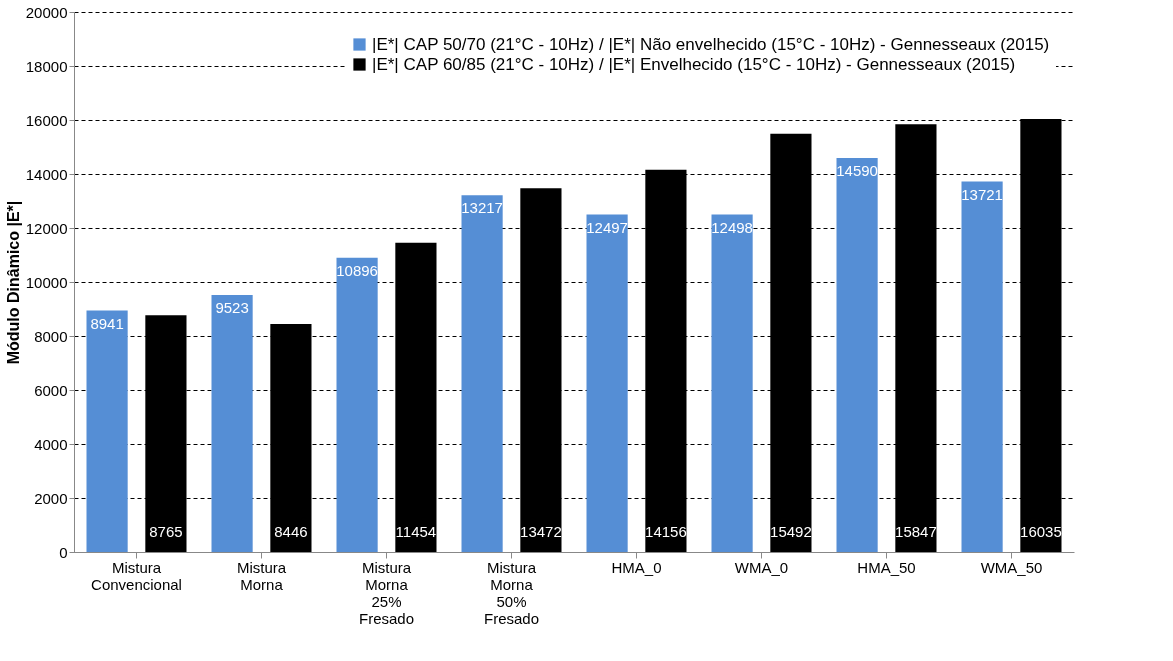 This screenshot has height=661, width=1173. Describe the element at coordinates (761, 567) in the screenshot. I see `x-tick-label: WMA_0` at that location.